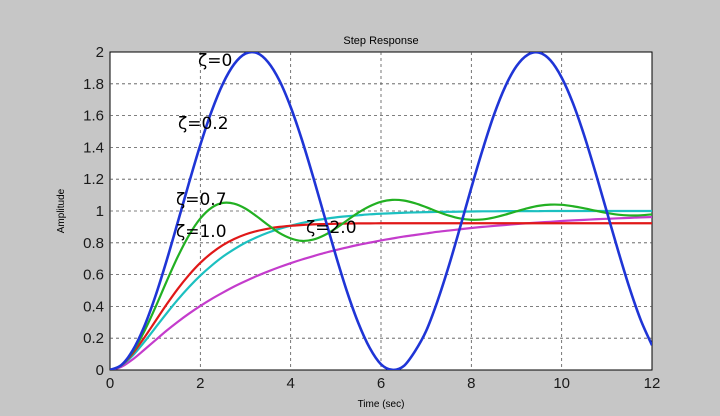  Describe the element at coordinates (561, 383) in the screenshot. I see `x-tick-label: 10` at that location.